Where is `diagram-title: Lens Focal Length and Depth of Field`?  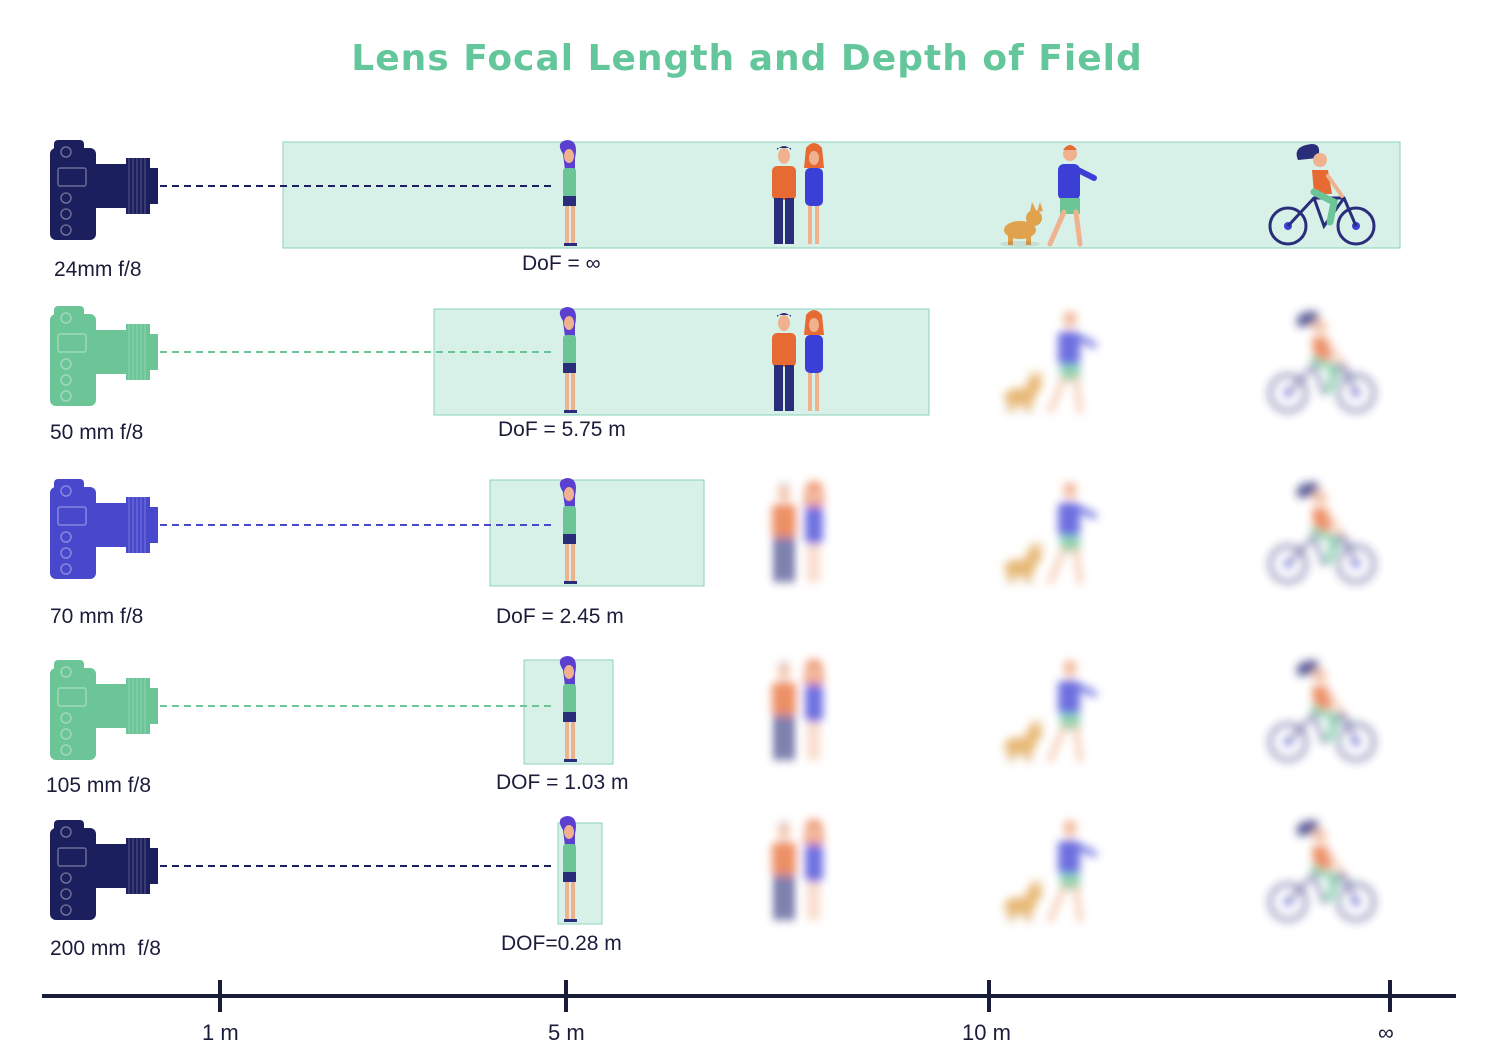
diagram-title: Lens Focal Length and Depth of Field is located at coordinates (747, 58).